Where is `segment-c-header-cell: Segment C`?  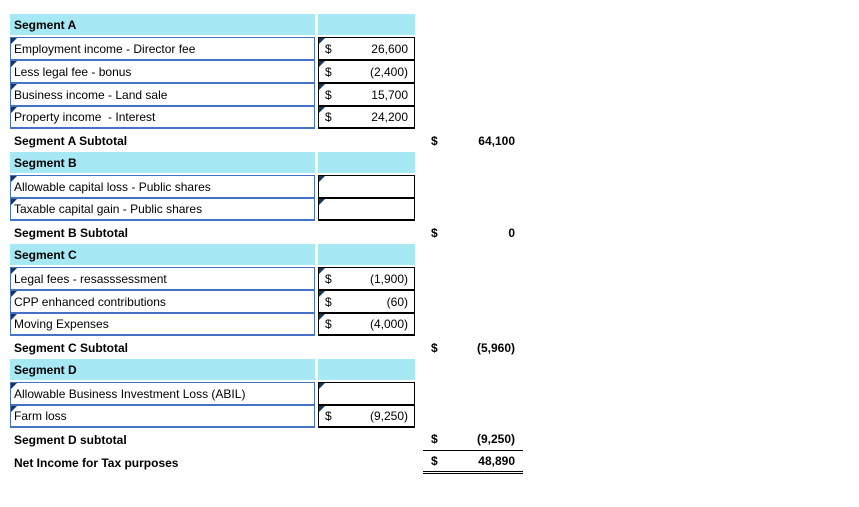 segment-c-header-cell: Segment C is located at coordinates (162, 254).